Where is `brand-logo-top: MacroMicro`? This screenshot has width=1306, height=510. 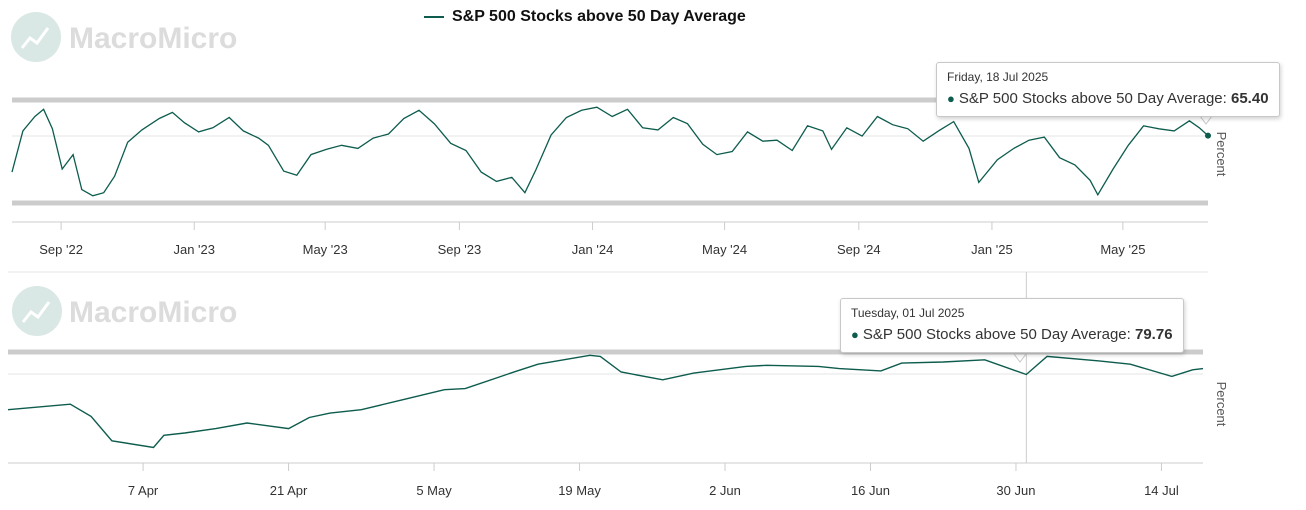 brand-logo-top: MacroMicro is located at coordinates (124, 37).